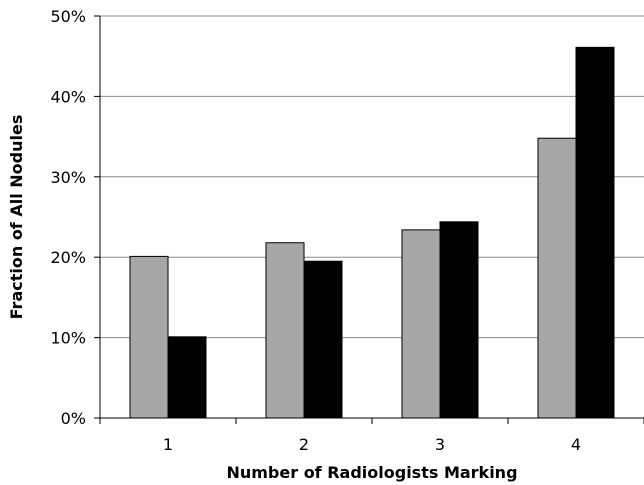 The width and height of the screenshot is (644, 485). What do you see at coordinates (68, 96) in the screenshot?
I see `y-tick-label: 40%` at bounding box center [68, 96].